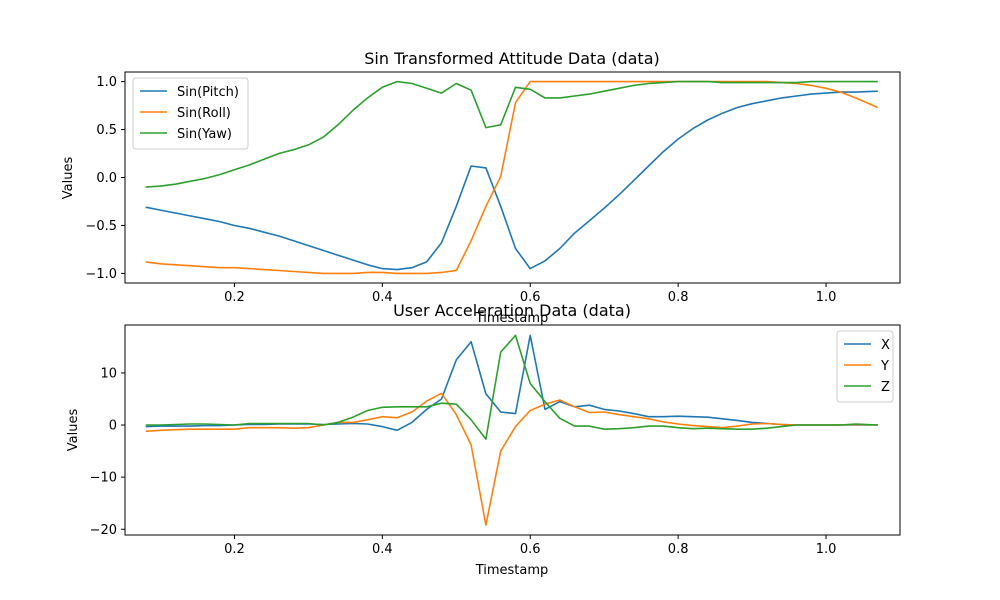 Image resolution: width=1000 pixels, height=600 pixels. Describe the element at coordinates (382, 549) in the screenshot. I see `acceleration-xtick-label: 0.4` at that location.